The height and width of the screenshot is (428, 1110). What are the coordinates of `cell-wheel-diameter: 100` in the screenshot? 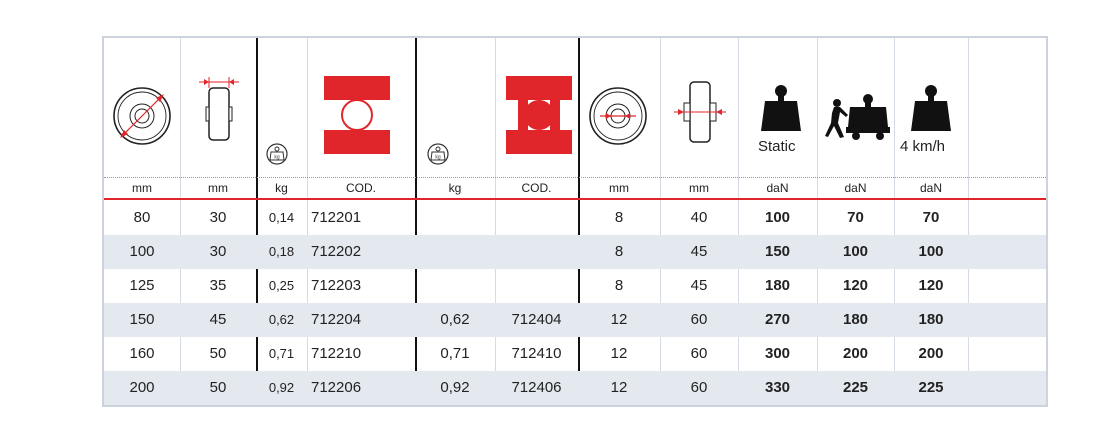 It's located at (142, 251).